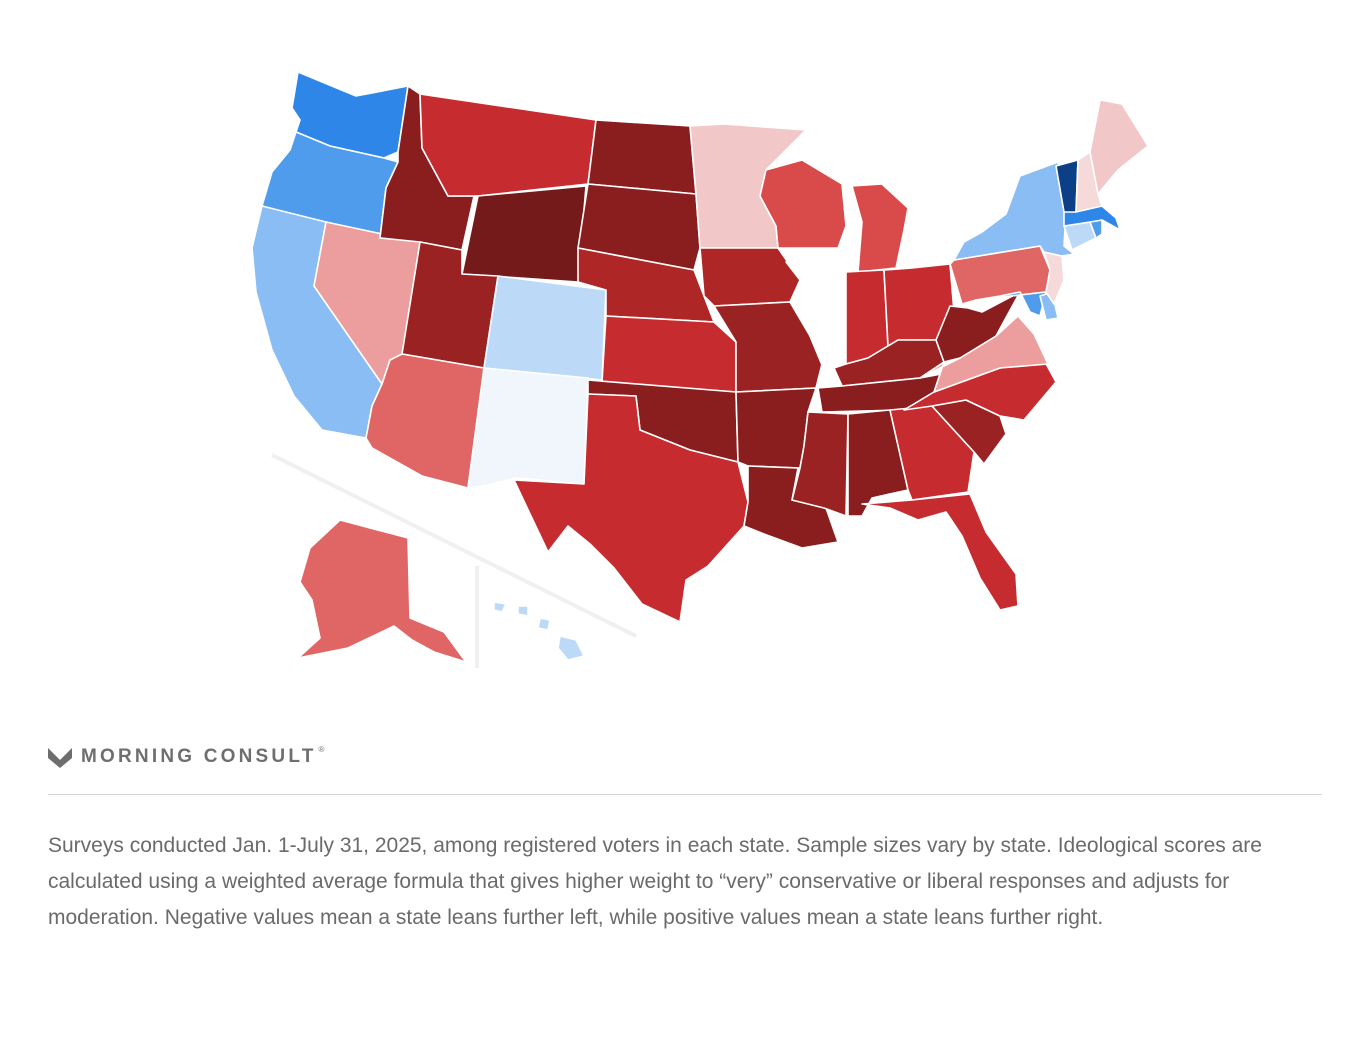 The image size is (1364, 1038). I want to click on state-me, so click(1119, 147).